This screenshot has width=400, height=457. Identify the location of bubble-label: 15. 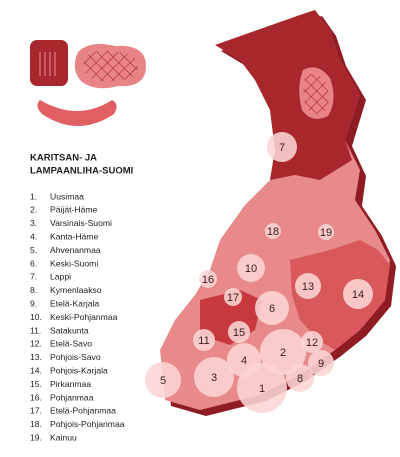
(239, 333).